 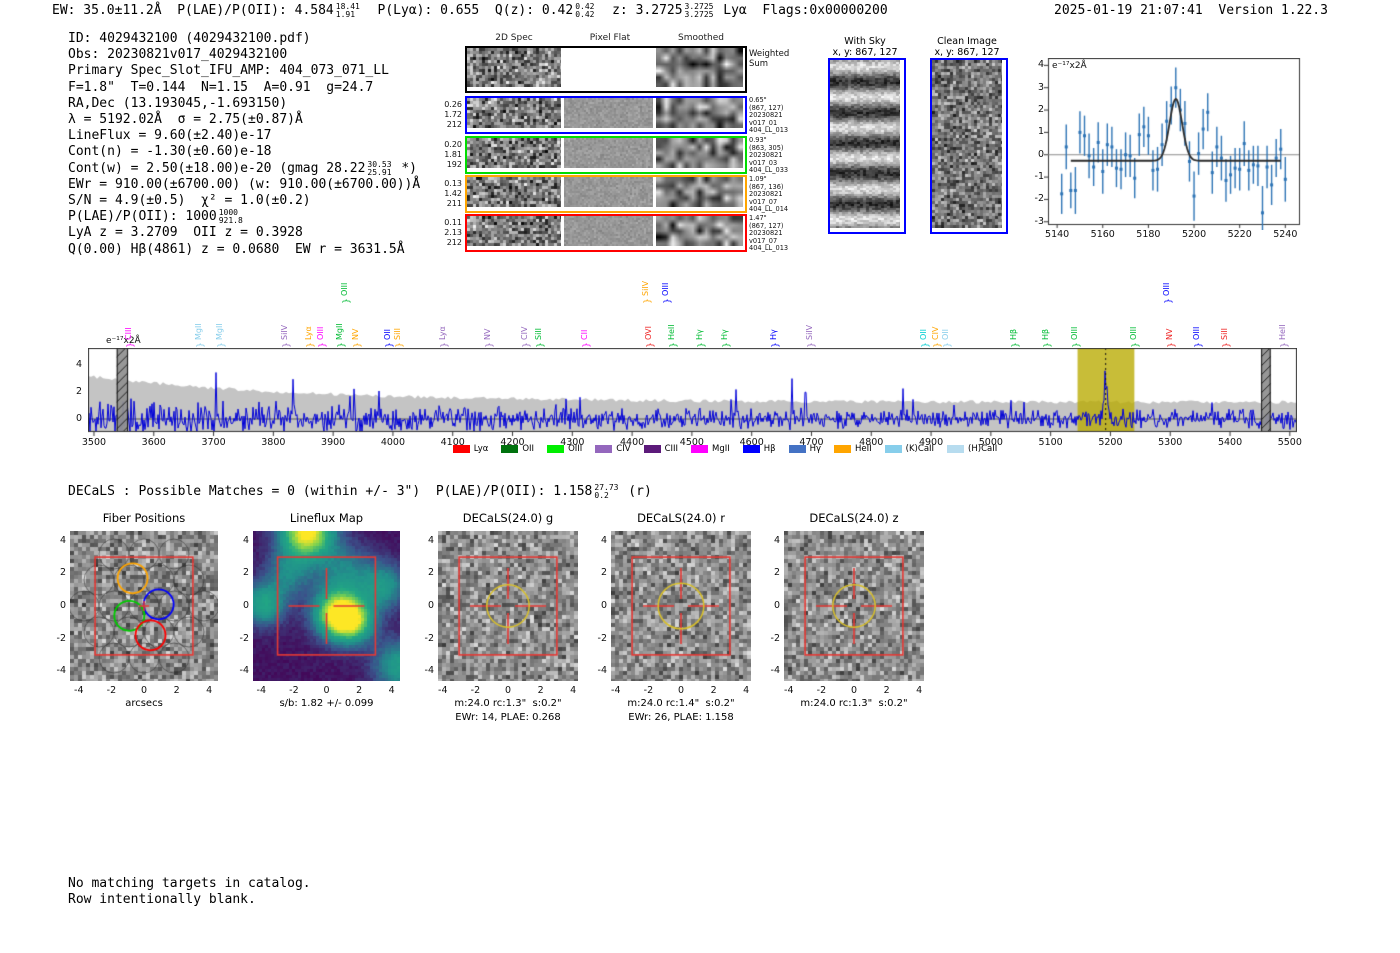 What do you see at coordinates (763, 240) in the screenshot?
I see `cutout-right-value: v017_07` at bounding box center [763, 240].